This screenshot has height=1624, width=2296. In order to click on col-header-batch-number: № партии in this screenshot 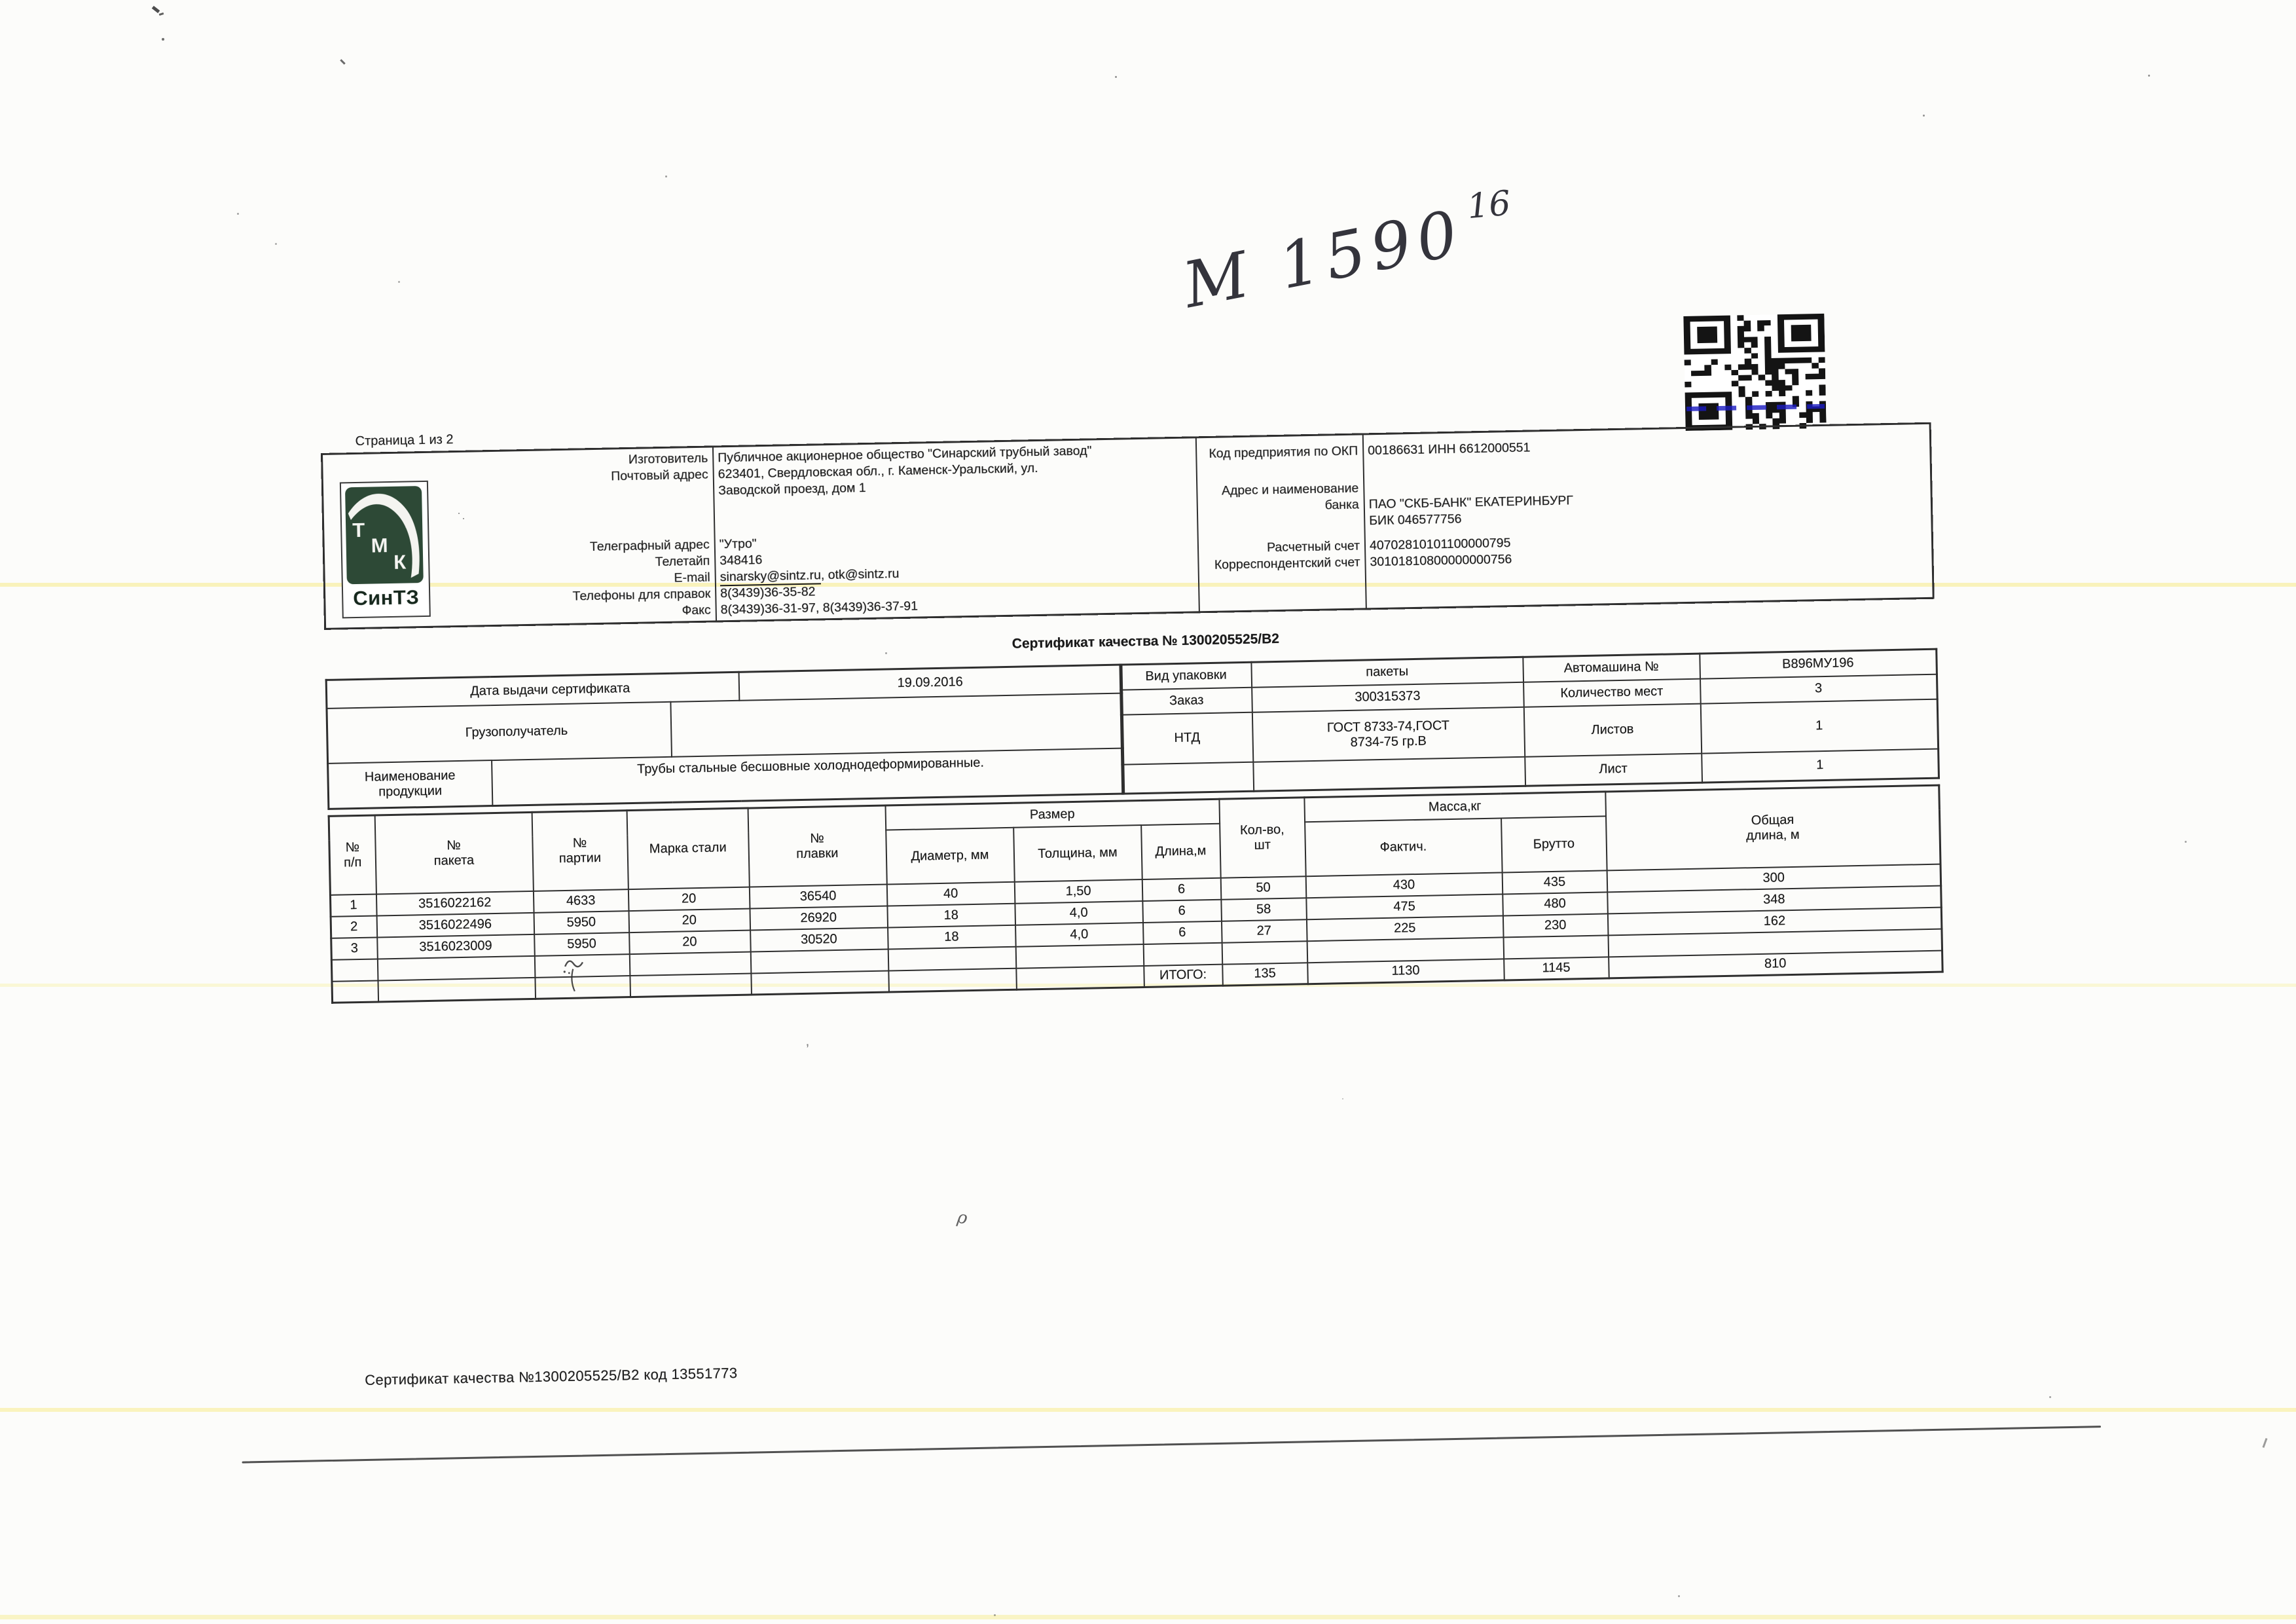, I will do `click(580, 850)`.